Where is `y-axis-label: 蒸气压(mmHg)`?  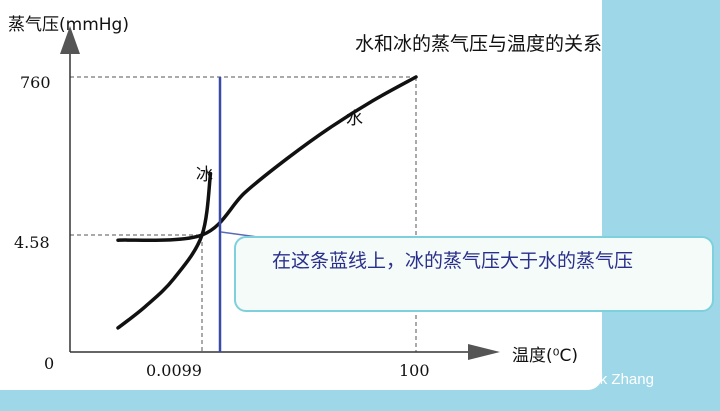
y-axis-label: 蒸气压(mmHg) is located at coordinates (68, 25).